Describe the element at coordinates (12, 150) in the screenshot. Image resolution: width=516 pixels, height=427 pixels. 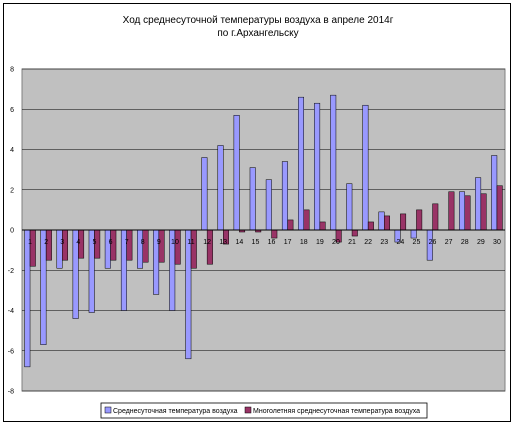
I see `y-tick-label: 4` at that location.